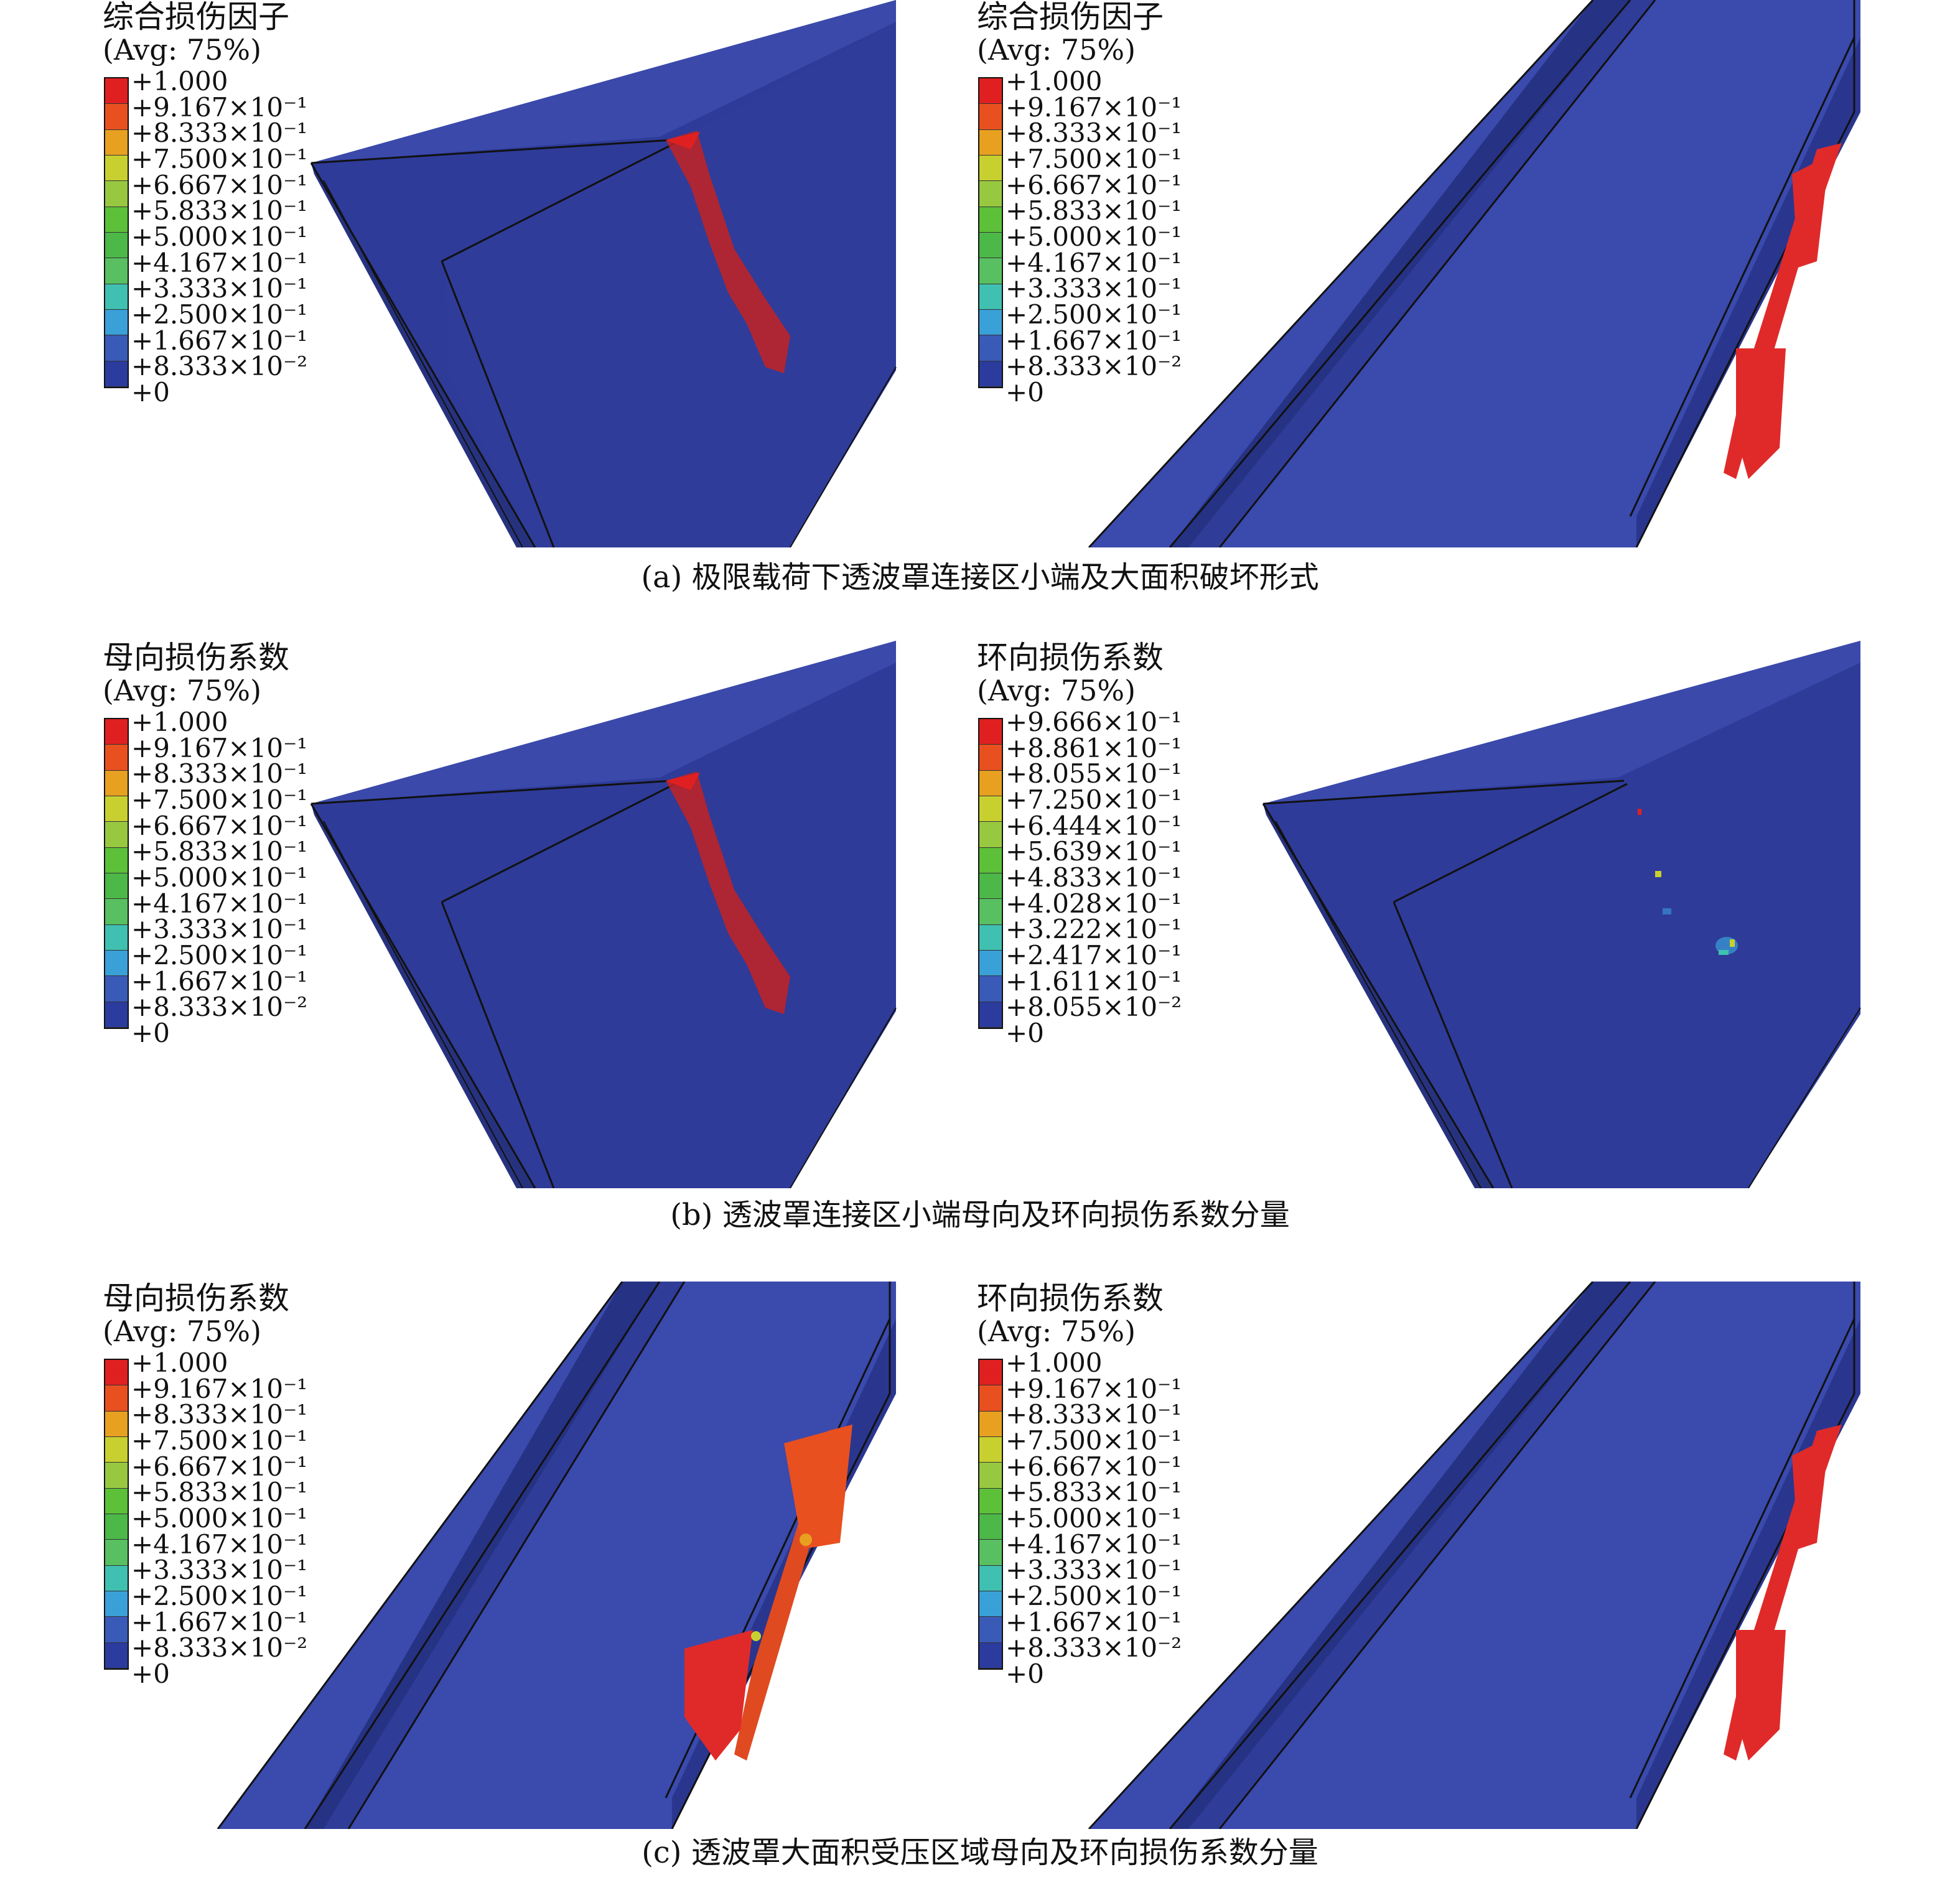  Describe the element at coordinates (196, 17) in the screenshot. I see `legend-title: 综合损伤因子` at that location.